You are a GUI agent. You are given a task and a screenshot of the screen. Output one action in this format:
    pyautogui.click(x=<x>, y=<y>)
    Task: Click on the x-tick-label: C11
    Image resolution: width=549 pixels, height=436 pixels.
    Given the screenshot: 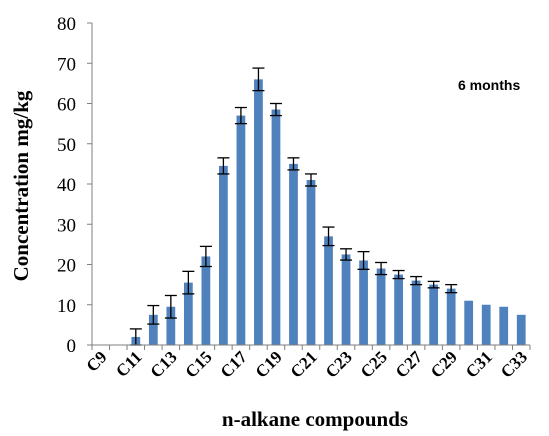 What is the action you would take?
    pyautogui.click(x=128, y=363)
    